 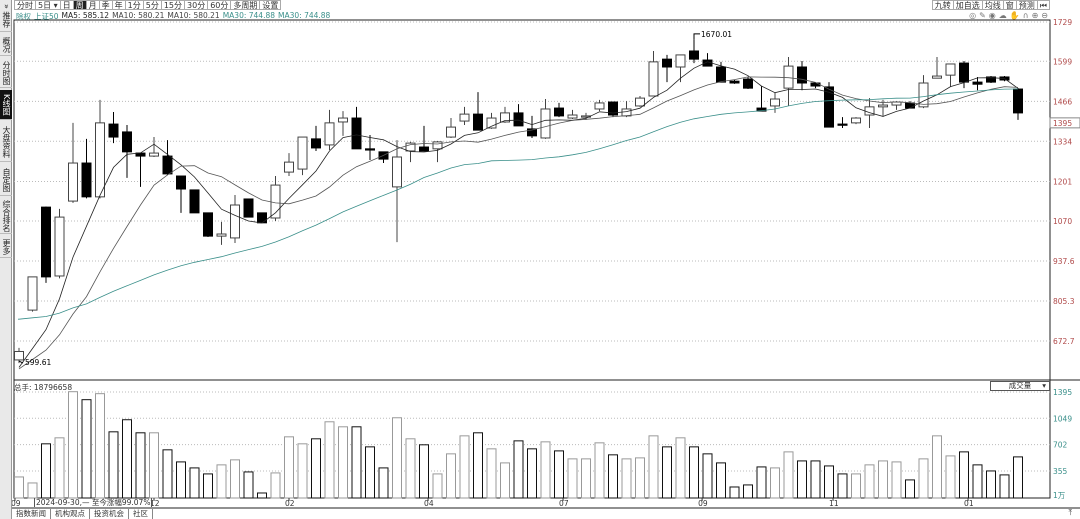 I want to click on tool-button: 预测, so click(x=1027, y=5).